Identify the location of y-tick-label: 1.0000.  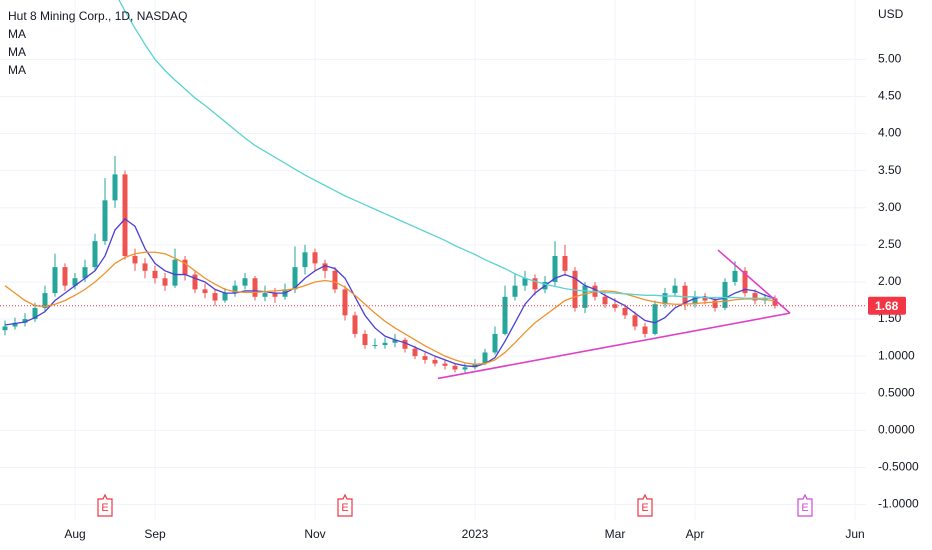
(896, 355).